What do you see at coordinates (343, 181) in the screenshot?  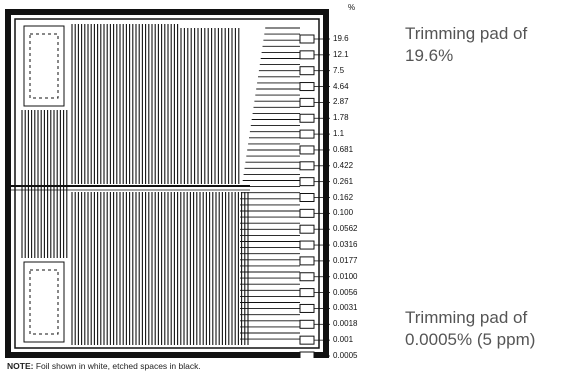 I see `trim-value-label: 0.261` at bounding box center [343, 181].